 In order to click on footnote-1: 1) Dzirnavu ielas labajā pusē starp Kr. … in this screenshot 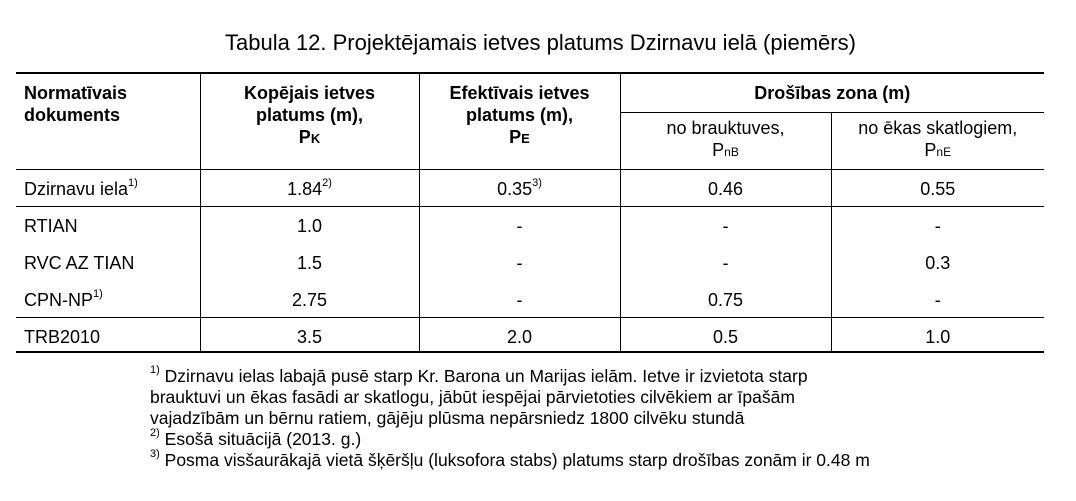, I will do `click(479, 375)`.